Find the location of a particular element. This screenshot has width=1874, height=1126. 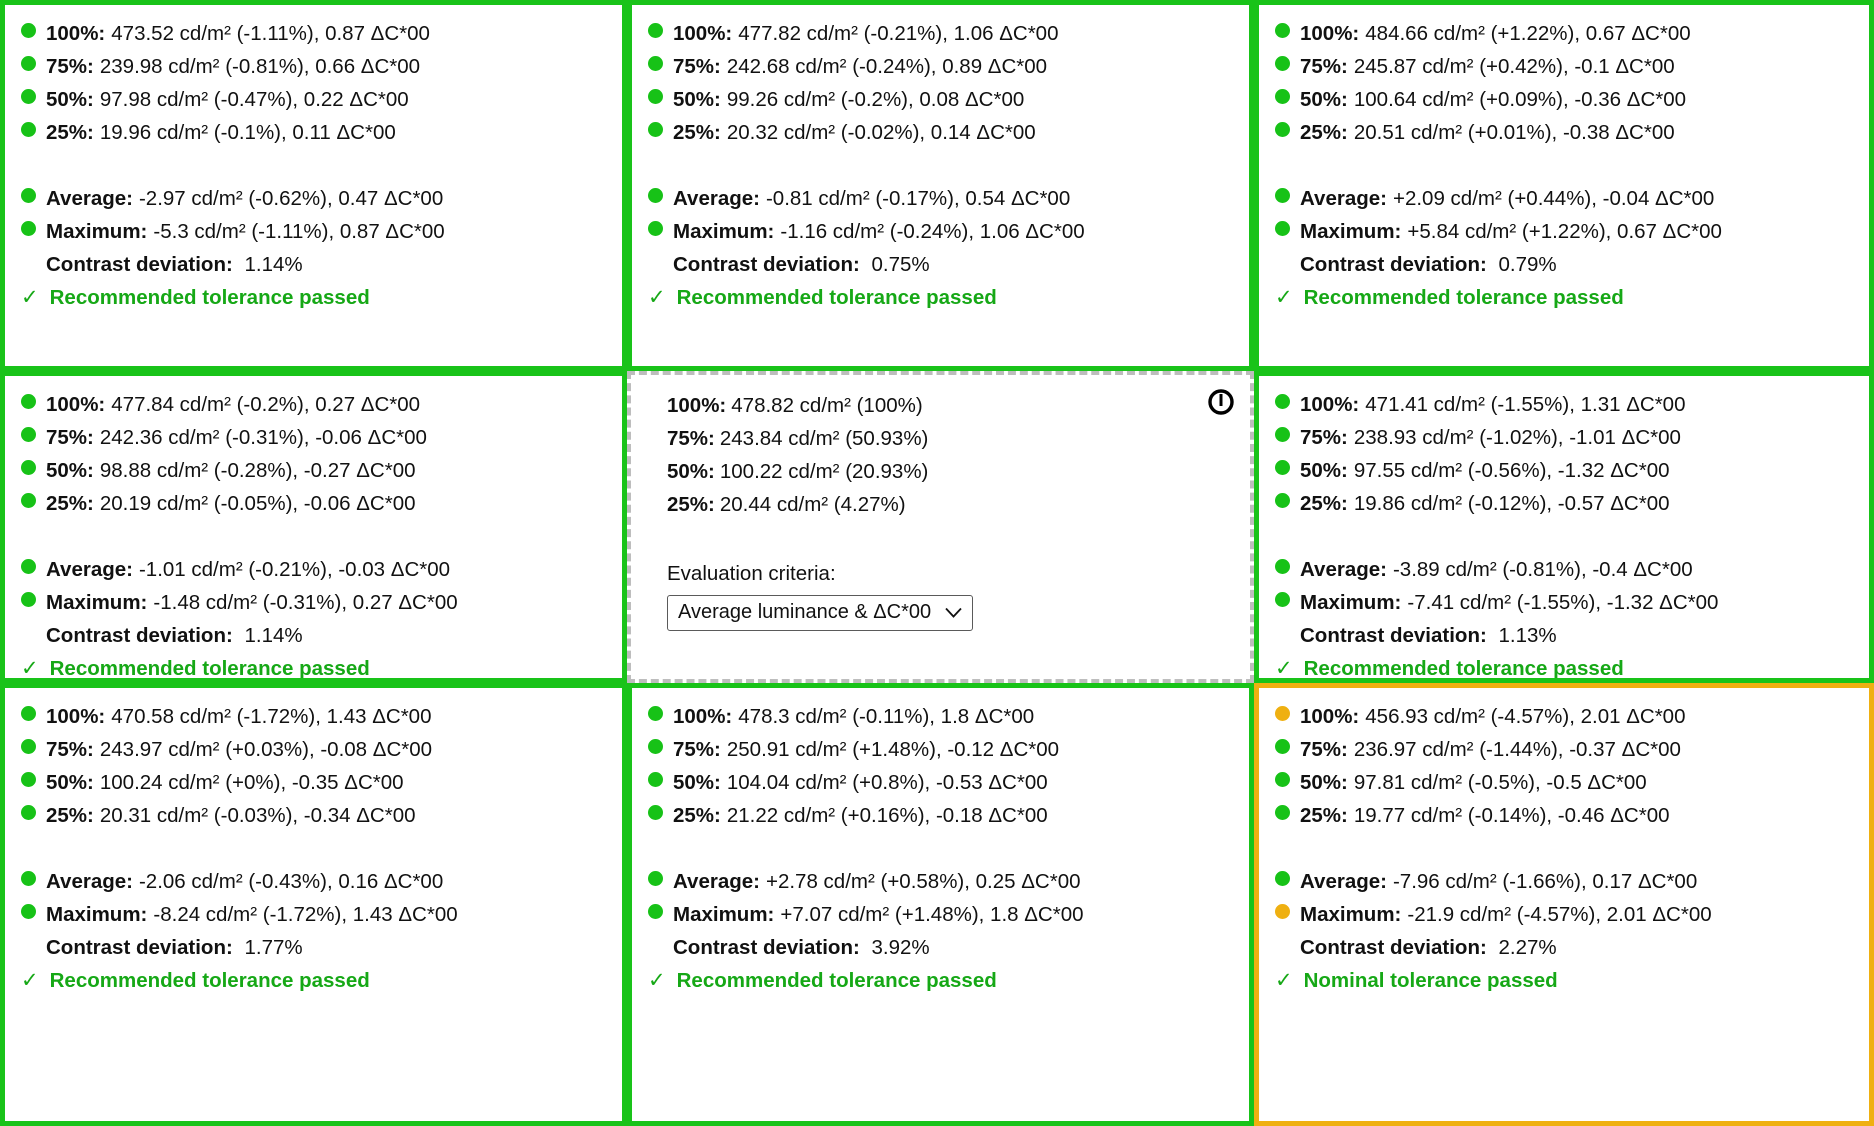

row-value: 245.87 cd/m² (+0.42%), -0.1 ΔC*00 is located at coordinates (1514, 66).